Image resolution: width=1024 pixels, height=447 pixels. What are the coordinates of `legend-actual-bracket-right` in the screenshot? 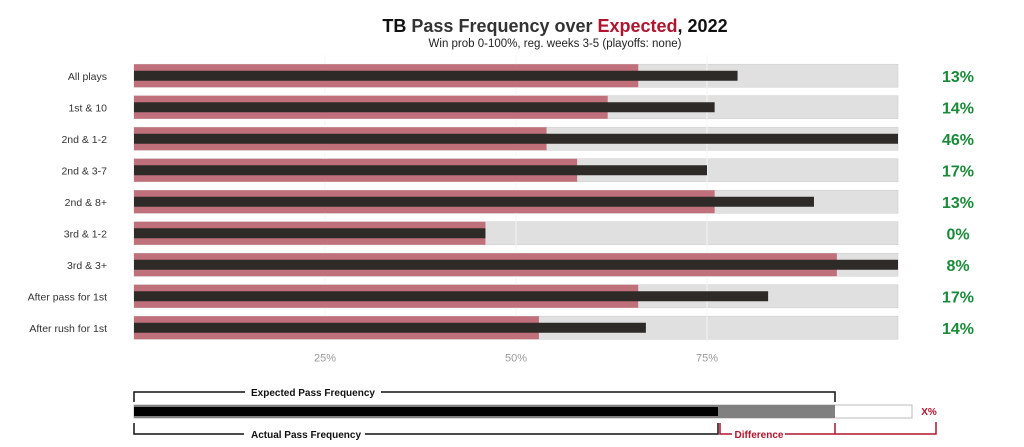 It's located at (542, 429).